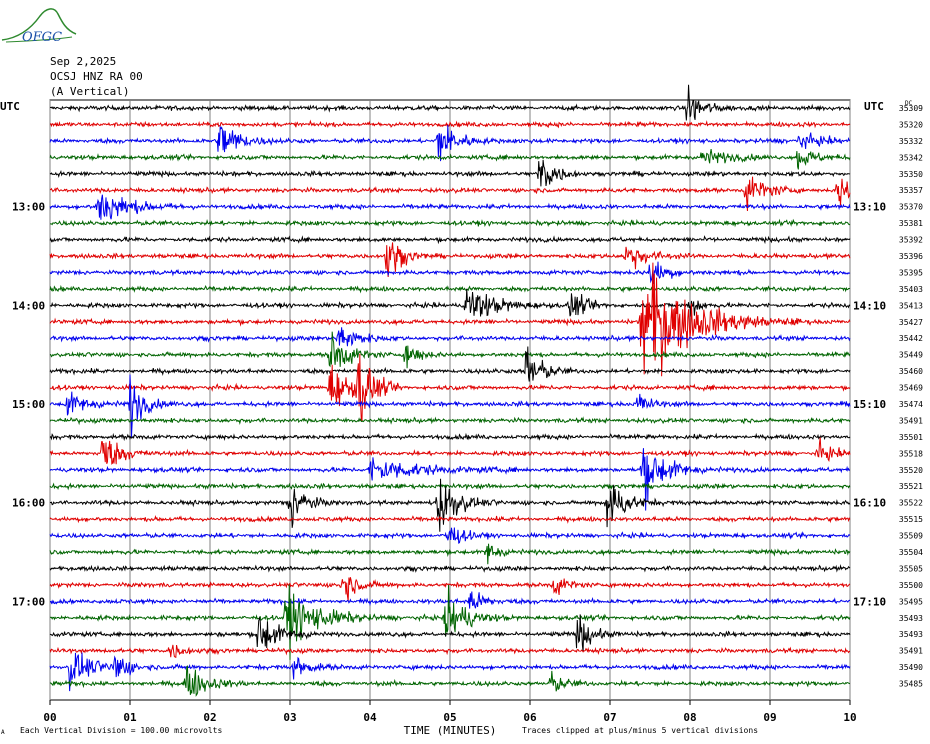  What do you see at coordinates (911, 305) in the screenshot?
I see `dc-offset-label: 35413` at bounding box center [911, 305].